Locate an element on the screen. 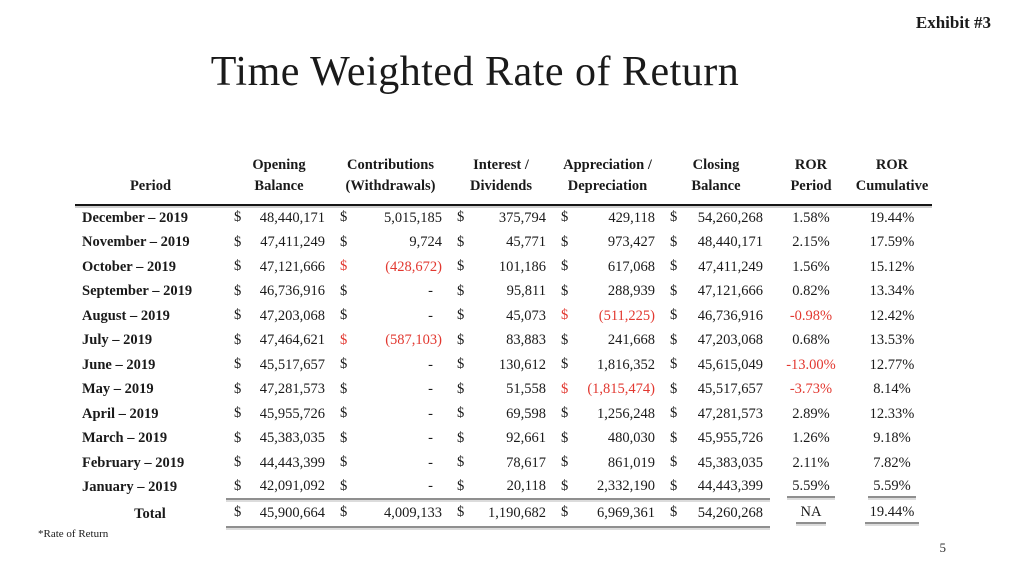  cell-period: April – 2019 is located at coordinates (120, 413).